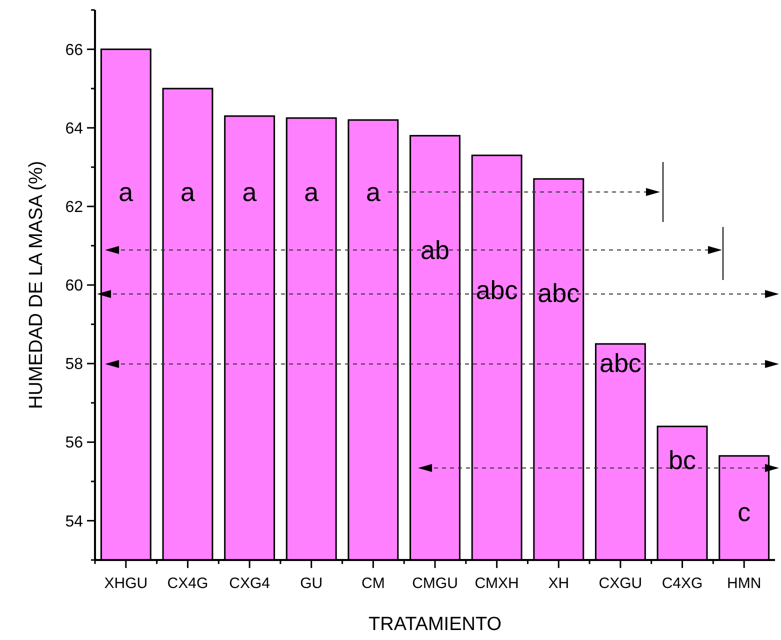 The image size is (781, 640). I want to click on x-tick-label: CX4G, so click(187, 583).